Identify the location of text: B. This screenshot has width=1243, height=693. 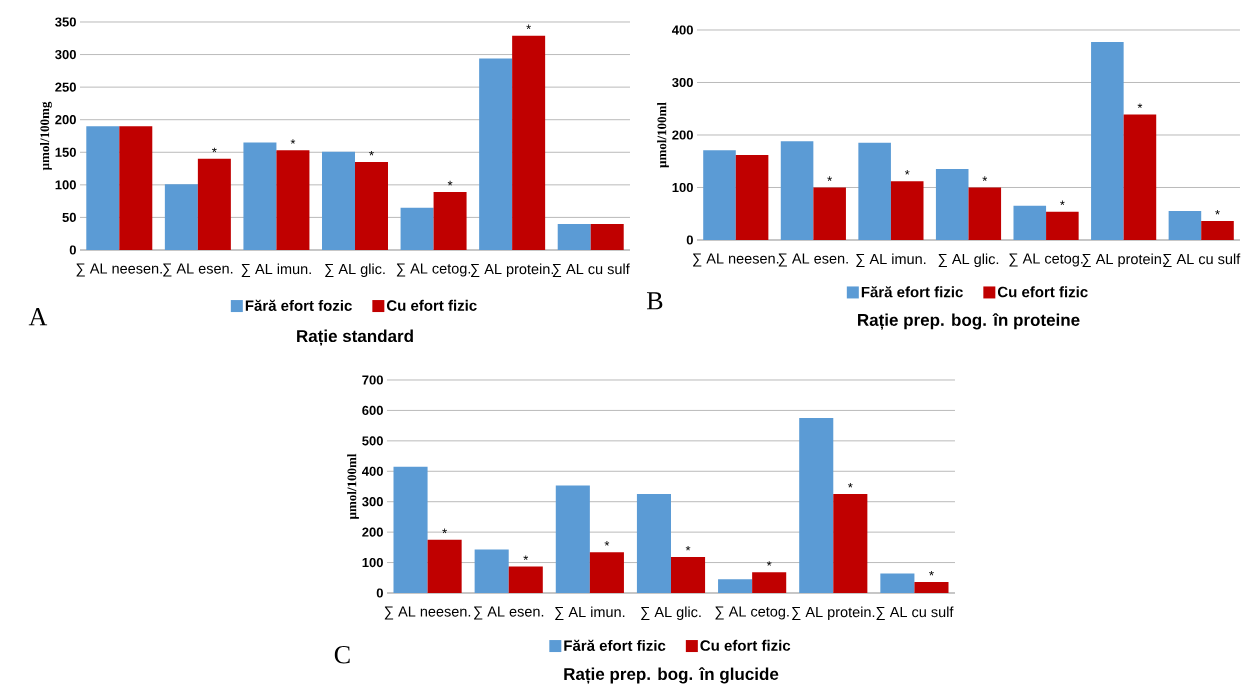
(654, 301).